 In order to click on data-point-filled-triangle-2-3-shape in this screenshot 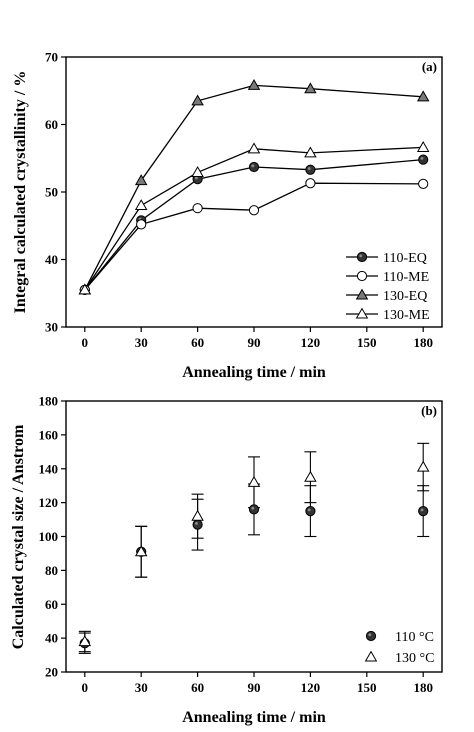, I will do `click(254, 84)`.